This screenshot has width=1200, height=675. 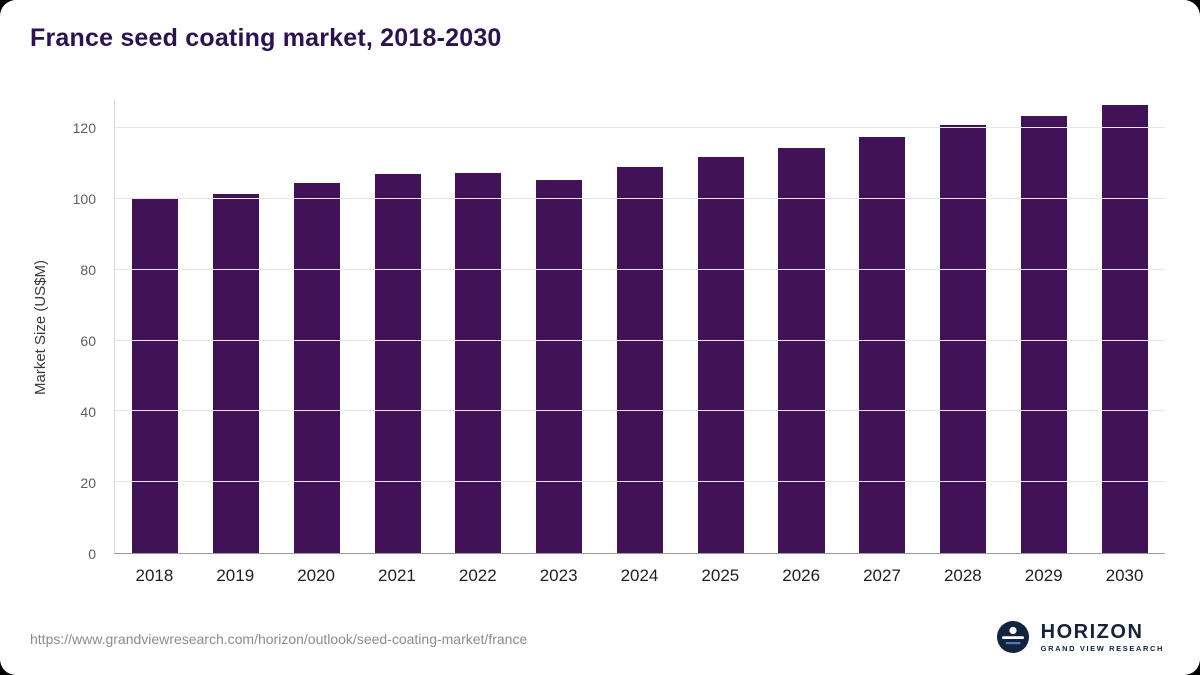 I want to click on x-tick-label: 2026, so click(x=801, y=575).